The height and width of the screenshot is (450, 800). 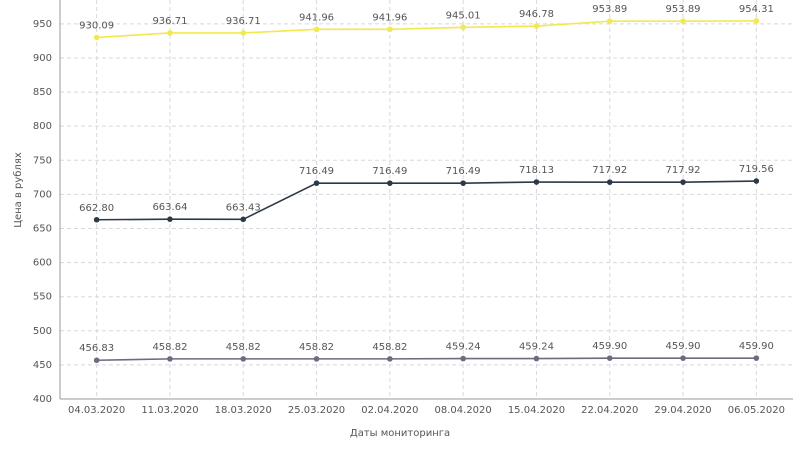 What do you see at coordinates (96, 348) in the screenshot?
I see `data-label: 456.83` at bounding box center [96, 348].